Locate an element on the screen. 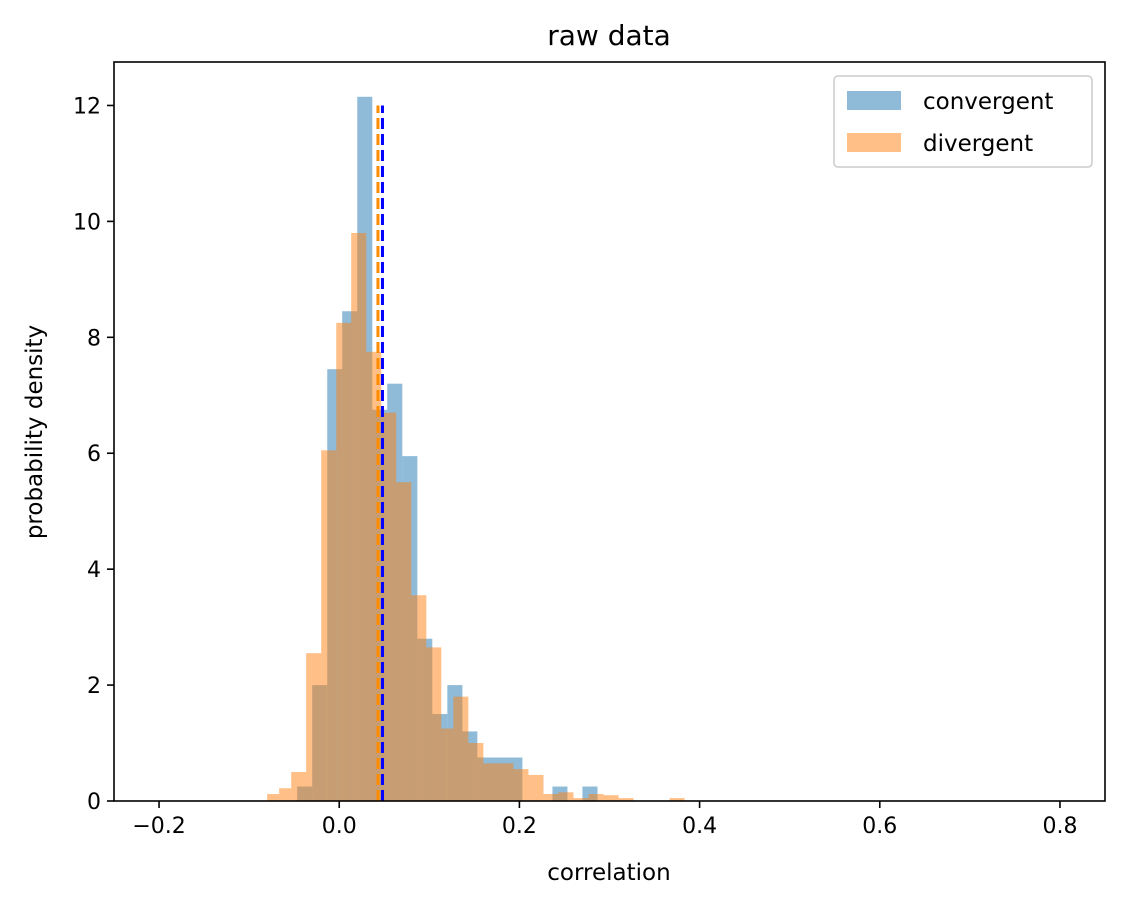 The height and width of the screenshot is (908, 1125). y-tick-label: 2 is located at coordinates (94, 686).